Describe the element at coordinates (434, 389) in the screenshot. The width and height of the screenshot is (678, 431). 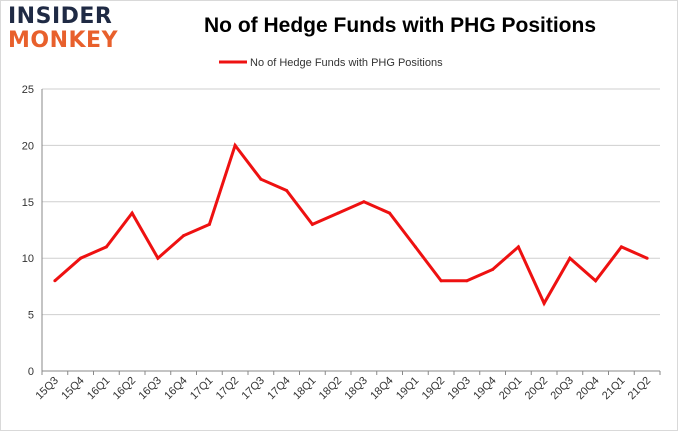
I see `x-tick-label-19Q2: 19Q2` at that location.